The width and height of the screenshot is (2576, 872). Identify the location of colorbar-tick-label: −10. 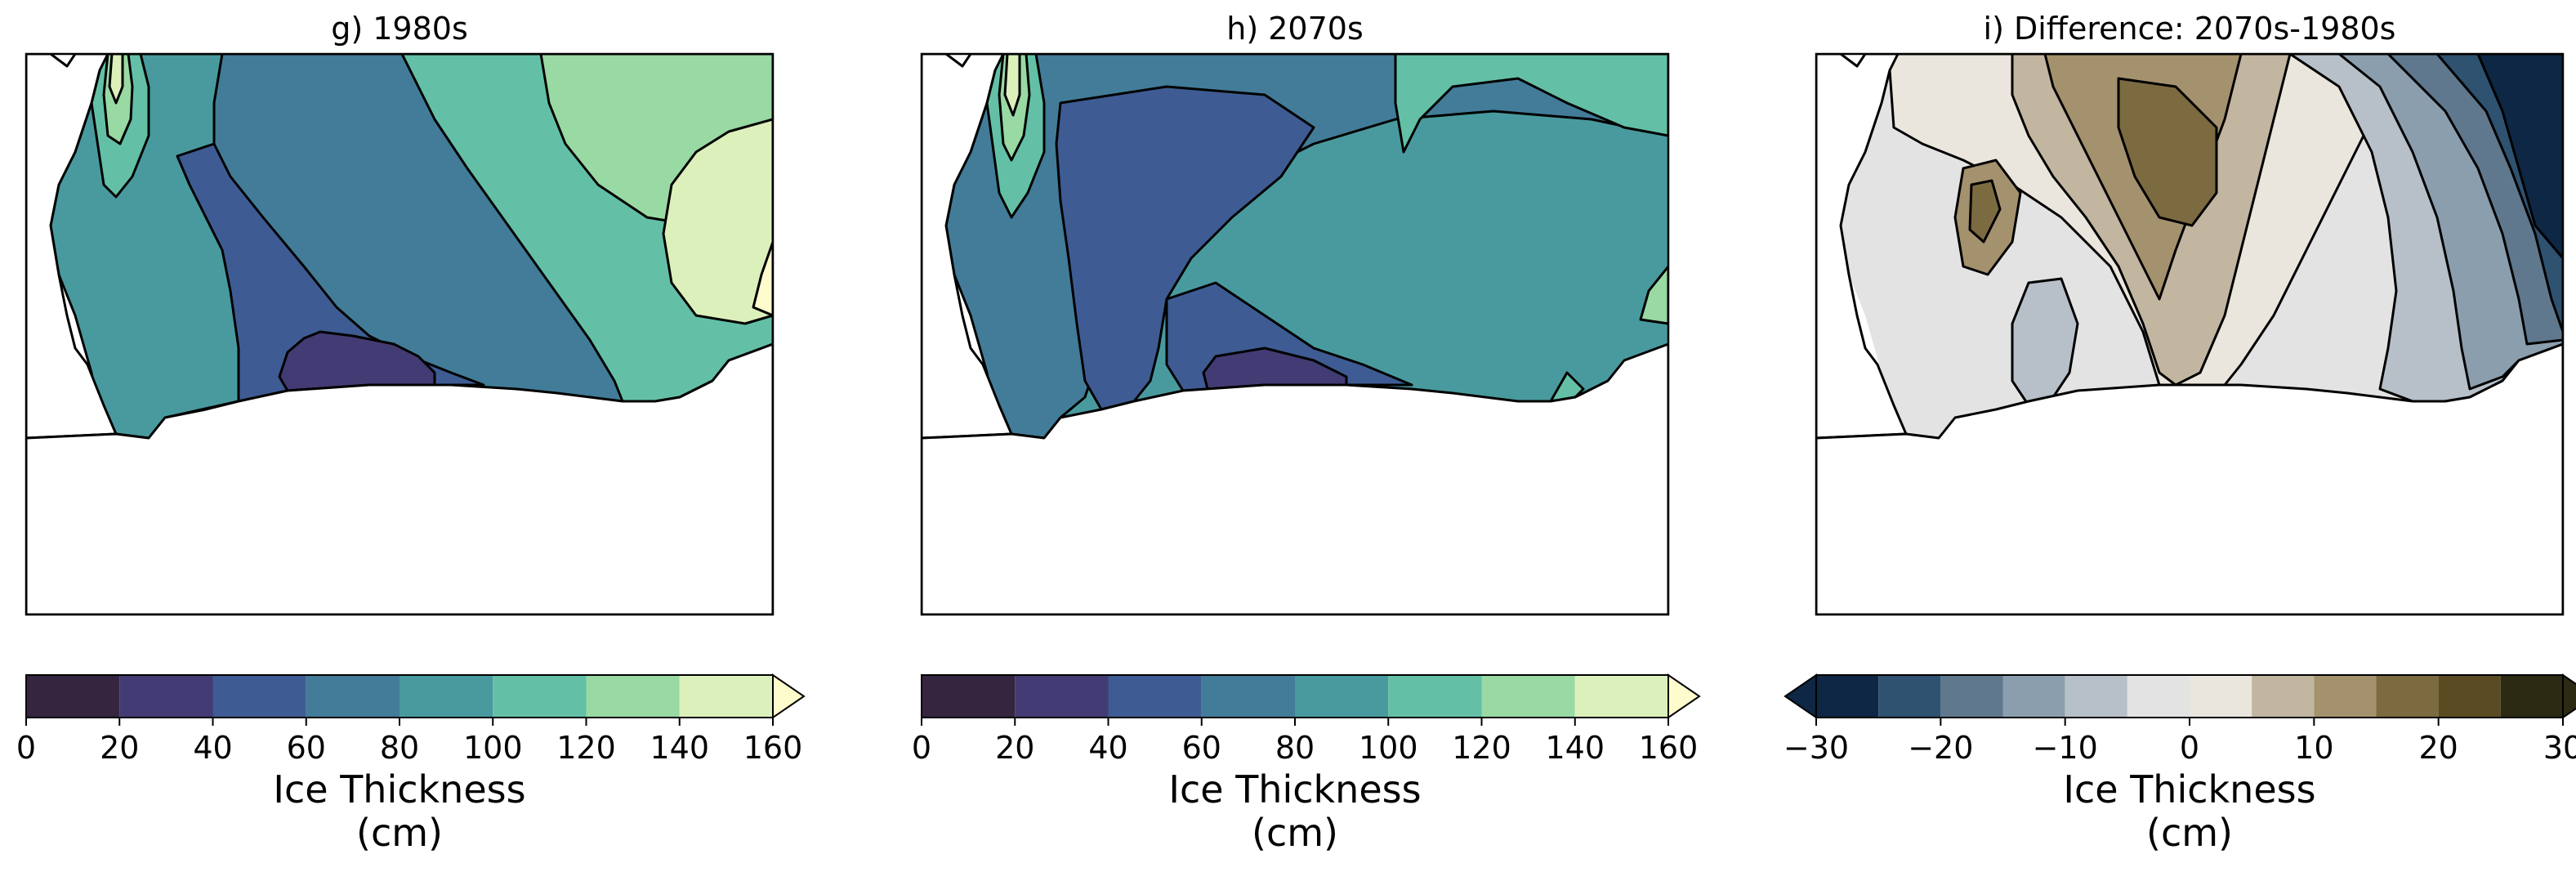
(2065, 748).